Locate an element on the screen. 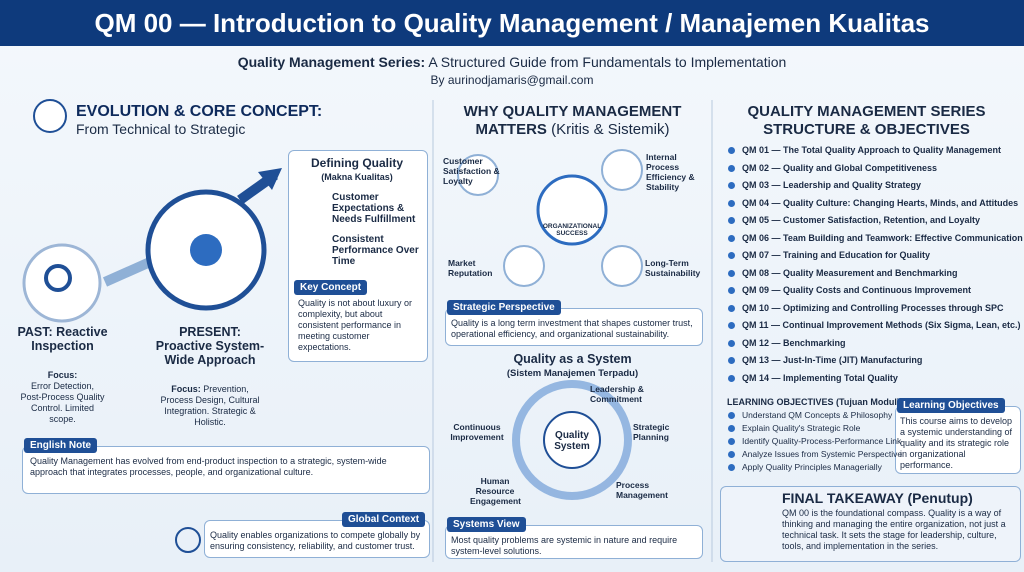 Image resolution: width=1024 pixels, height=572 pixels. arrow is located at coordinates (127, 272).